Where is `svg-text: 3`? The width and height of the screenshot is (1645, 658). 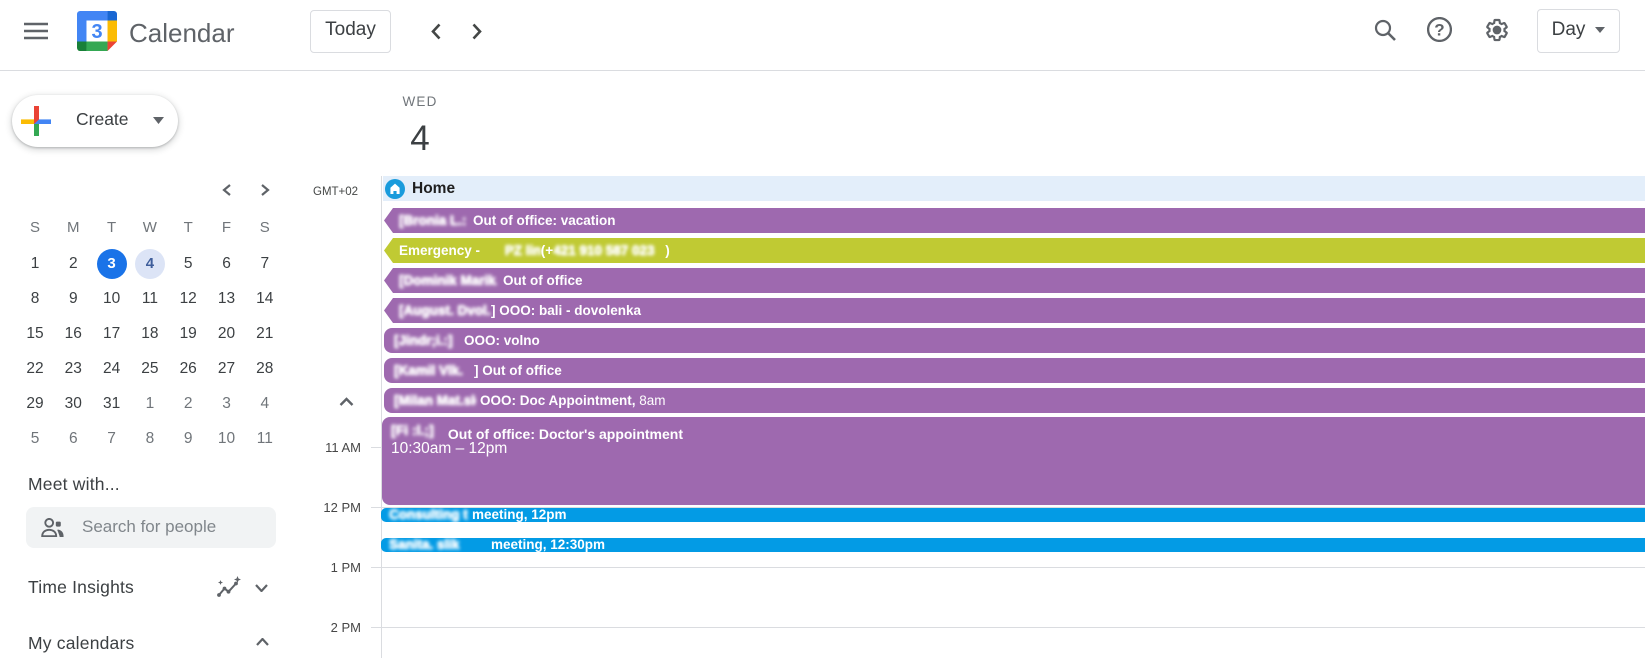 svg-text: 3 is located at coordinates (96, 32).